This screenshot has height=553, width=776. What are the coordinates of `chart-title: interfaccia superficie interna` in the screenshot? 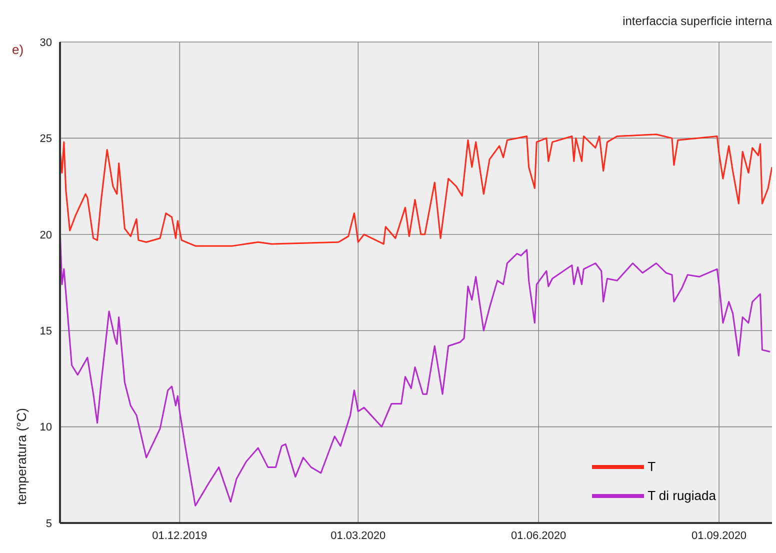 It's located at (697, 21).